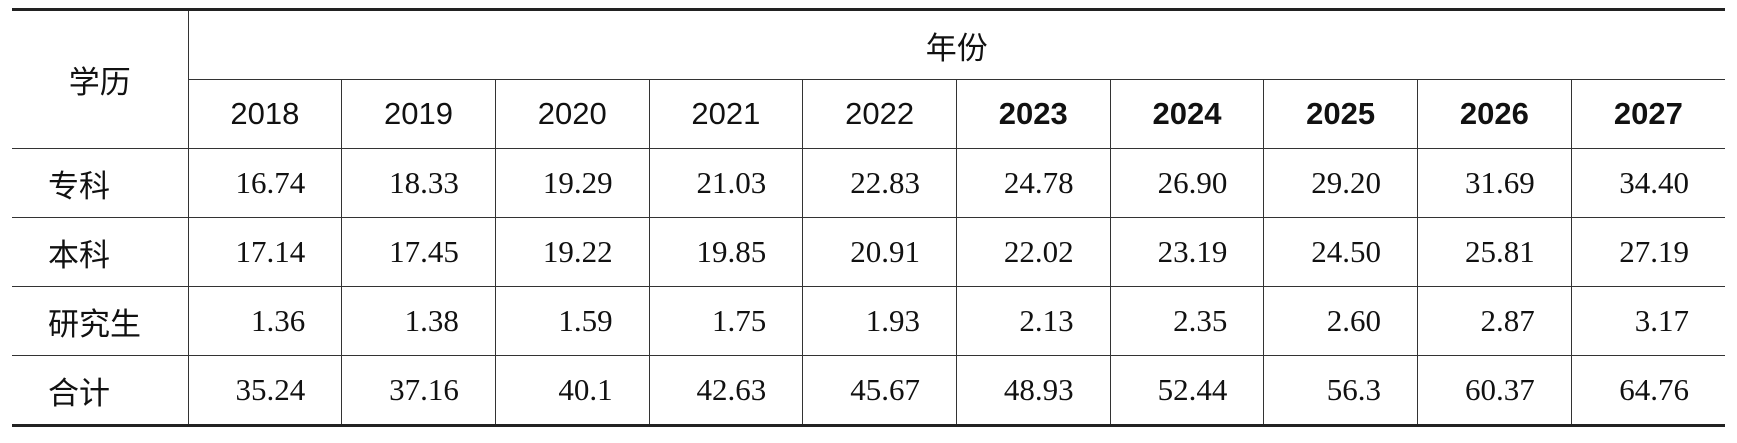  I want to click on cell: 23.19, so click(1187, 252).